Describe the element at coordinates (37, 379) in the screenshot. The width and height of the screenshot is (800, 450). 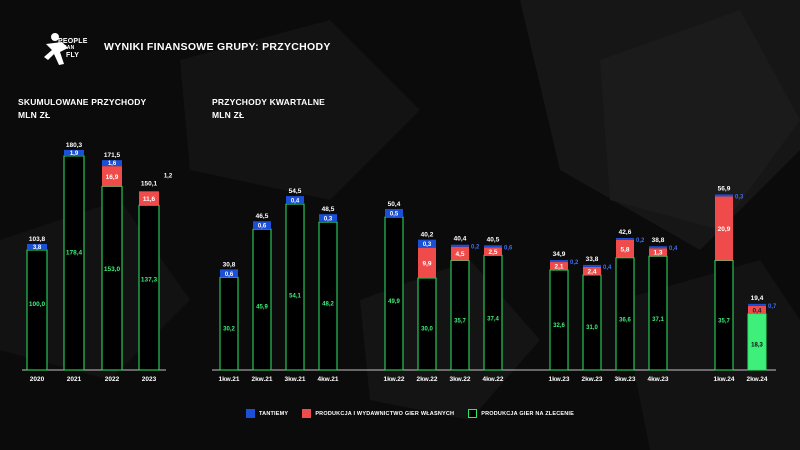
I see `cumulative-category-2020: 2020` at that location.